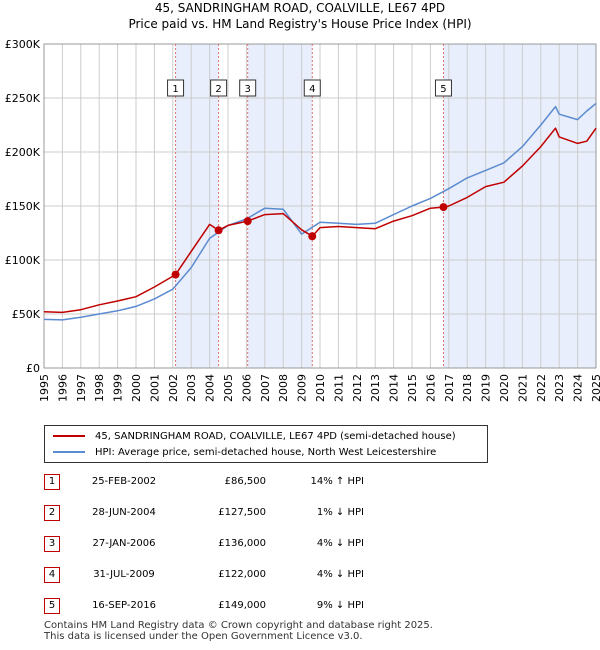  Describe the element at coordinates (52, 482) in the screenshot. I see `transaction-number: 1` at that location.